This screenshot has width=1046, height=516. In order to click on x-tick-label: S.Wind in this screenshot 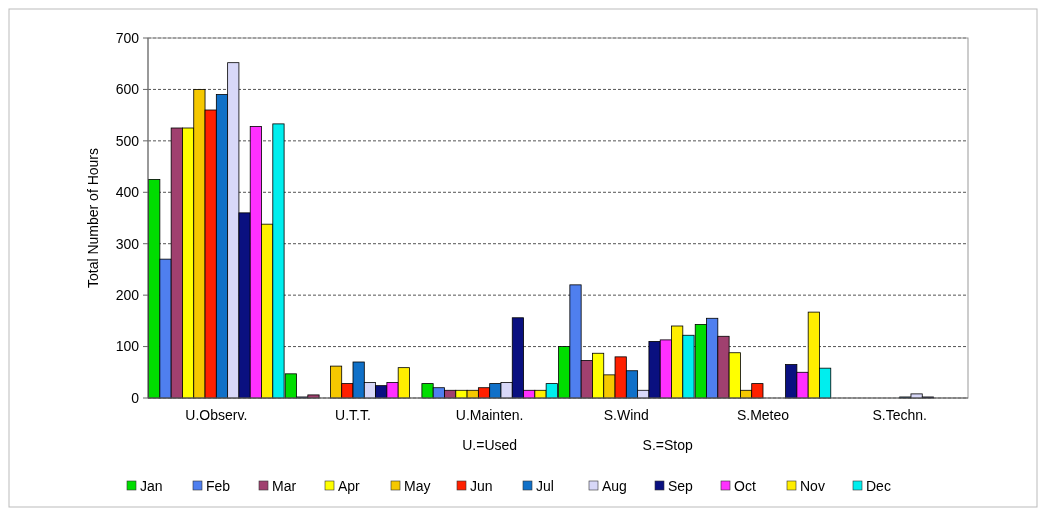, I will do `click(626, 415)`.